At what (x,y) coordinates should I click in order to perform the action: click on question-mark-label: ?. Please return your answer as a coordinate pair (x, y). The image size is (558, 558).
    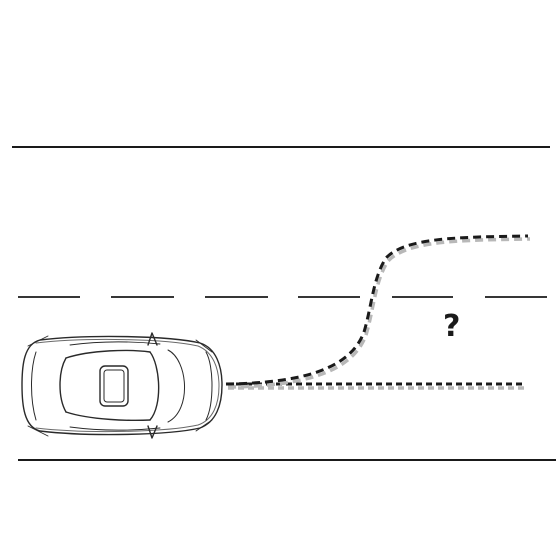
    Looking at the image, I should click on (451, 326).